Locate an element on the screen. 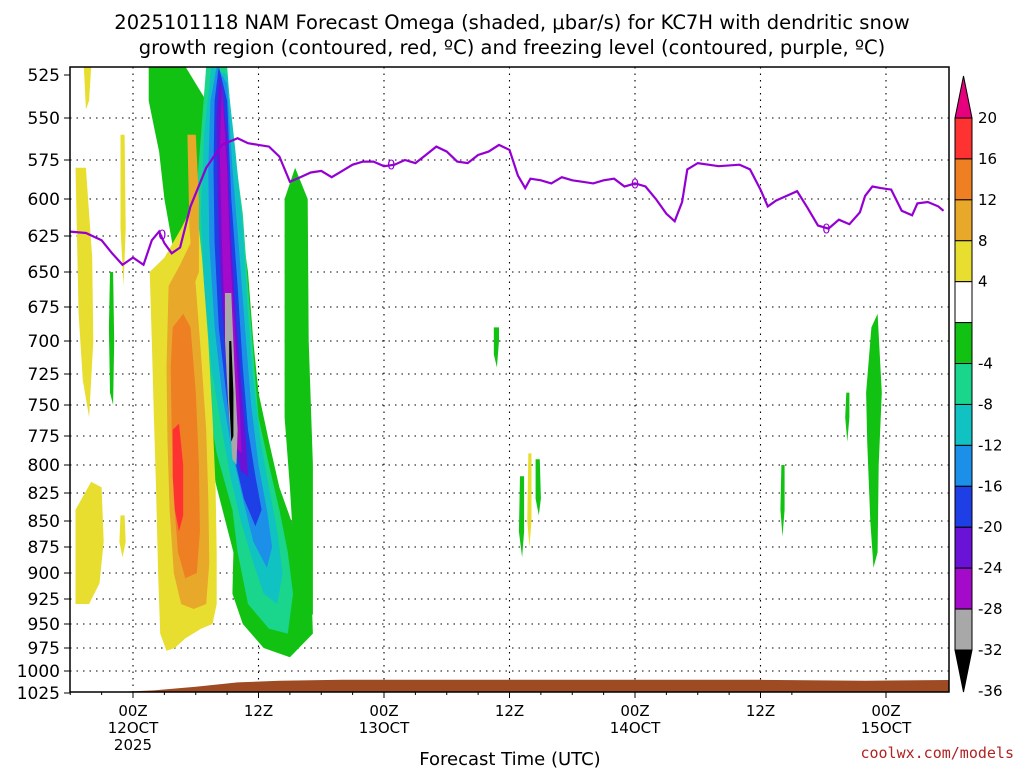 The height and width of the screenshot is (768, 1024). y-tick-label: 1025 is located at coordinates (38, 694).